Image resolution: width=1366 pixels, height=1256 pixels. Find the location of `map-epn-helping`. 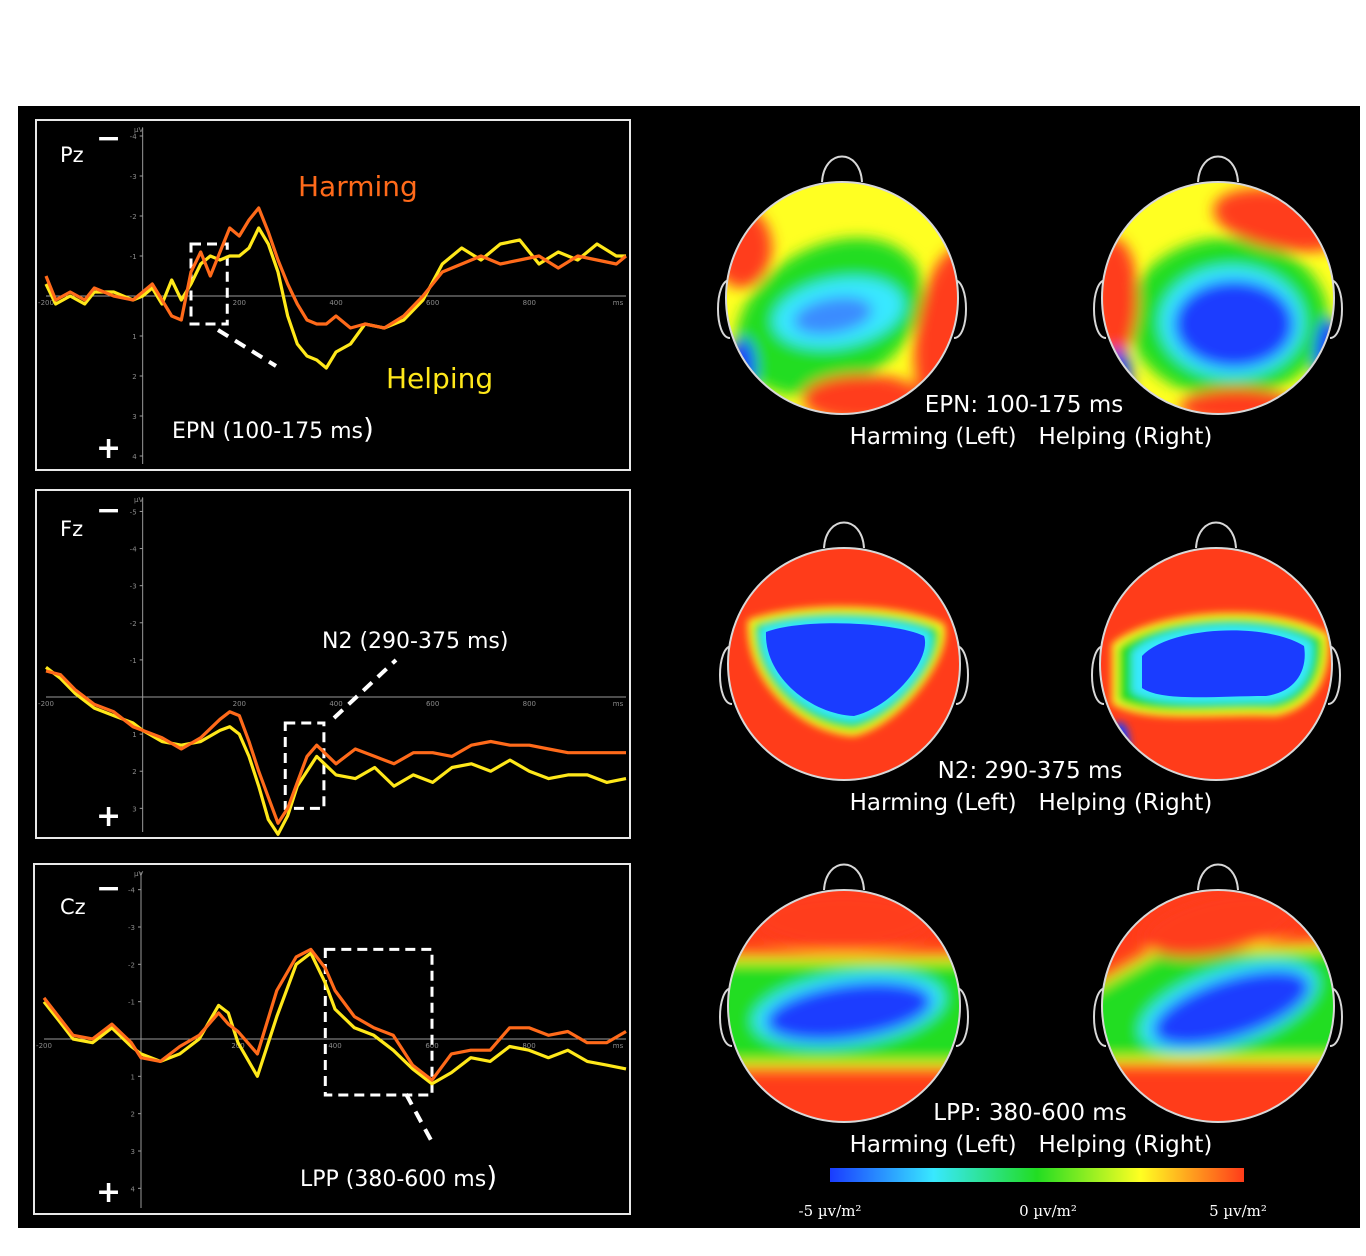

map-epn-helping is located at coordinates (1218, 285).